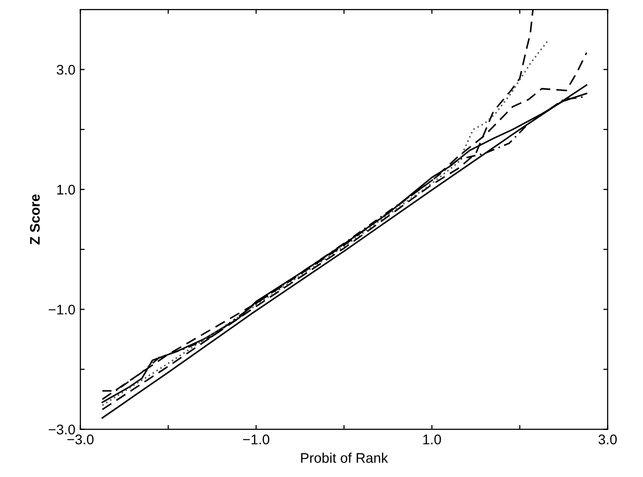 This screenshot has width=643, height=477. Describe the element at coordinates (344, 457) in the screenshot. I see `x-axis-title: Probit of Rank` at that location.